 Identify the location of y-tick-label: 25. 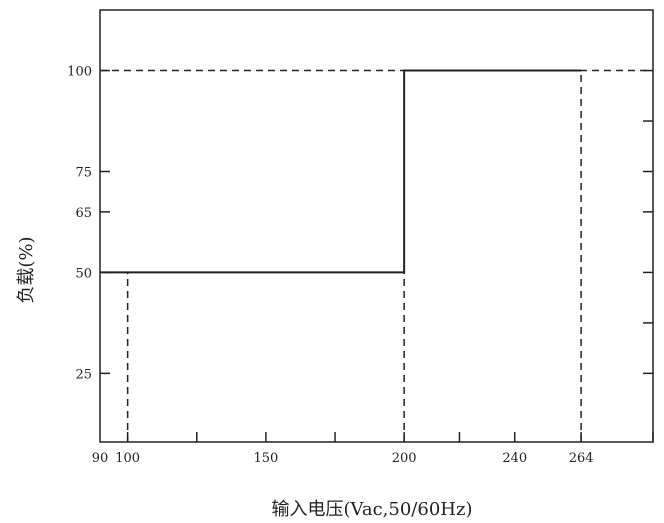
(83, 374).